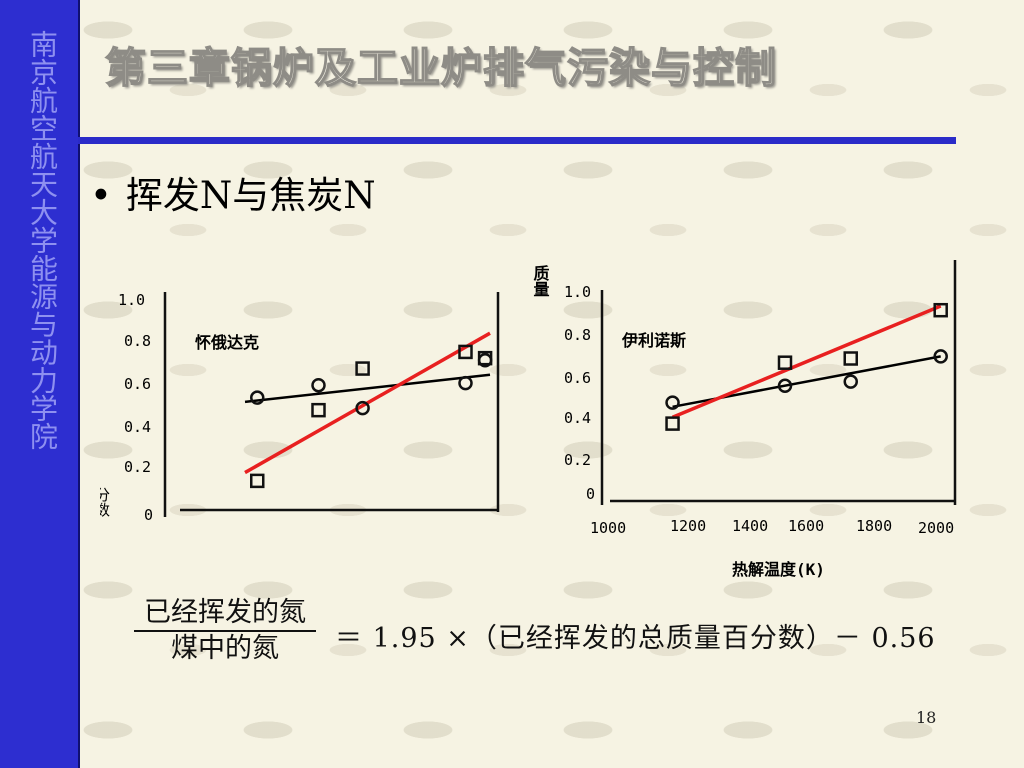 The height and width of the screenshot is (768, 1024). What do you see at coordinates (540, 280) in the screenshot?
I see `chart-illinois-ylabel: 质量` at bounding box center [540, 280].